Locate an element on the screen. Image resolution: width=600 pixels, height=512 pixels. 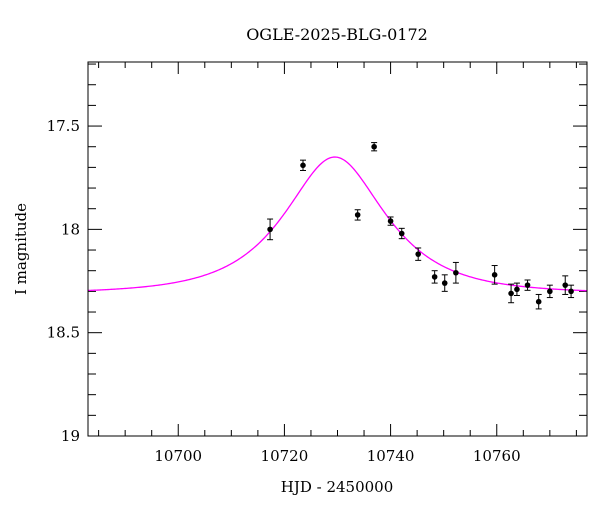
x-tick-label: 10760 is located at coordinates (497, 456).